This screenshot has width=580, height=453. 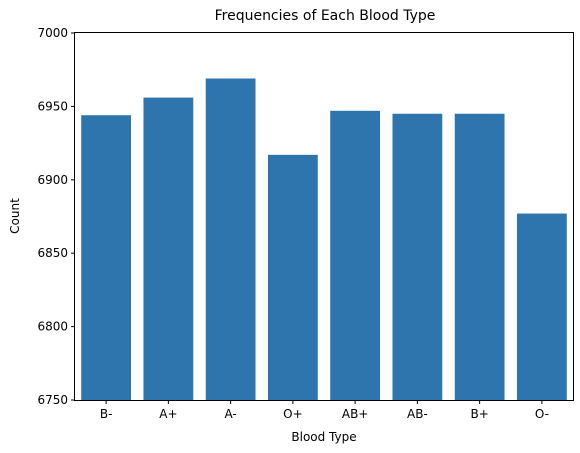 What do you see at coordinates (292, 277) in the screenshot?
I see `bar-O+` at bounding box center [292, 277].